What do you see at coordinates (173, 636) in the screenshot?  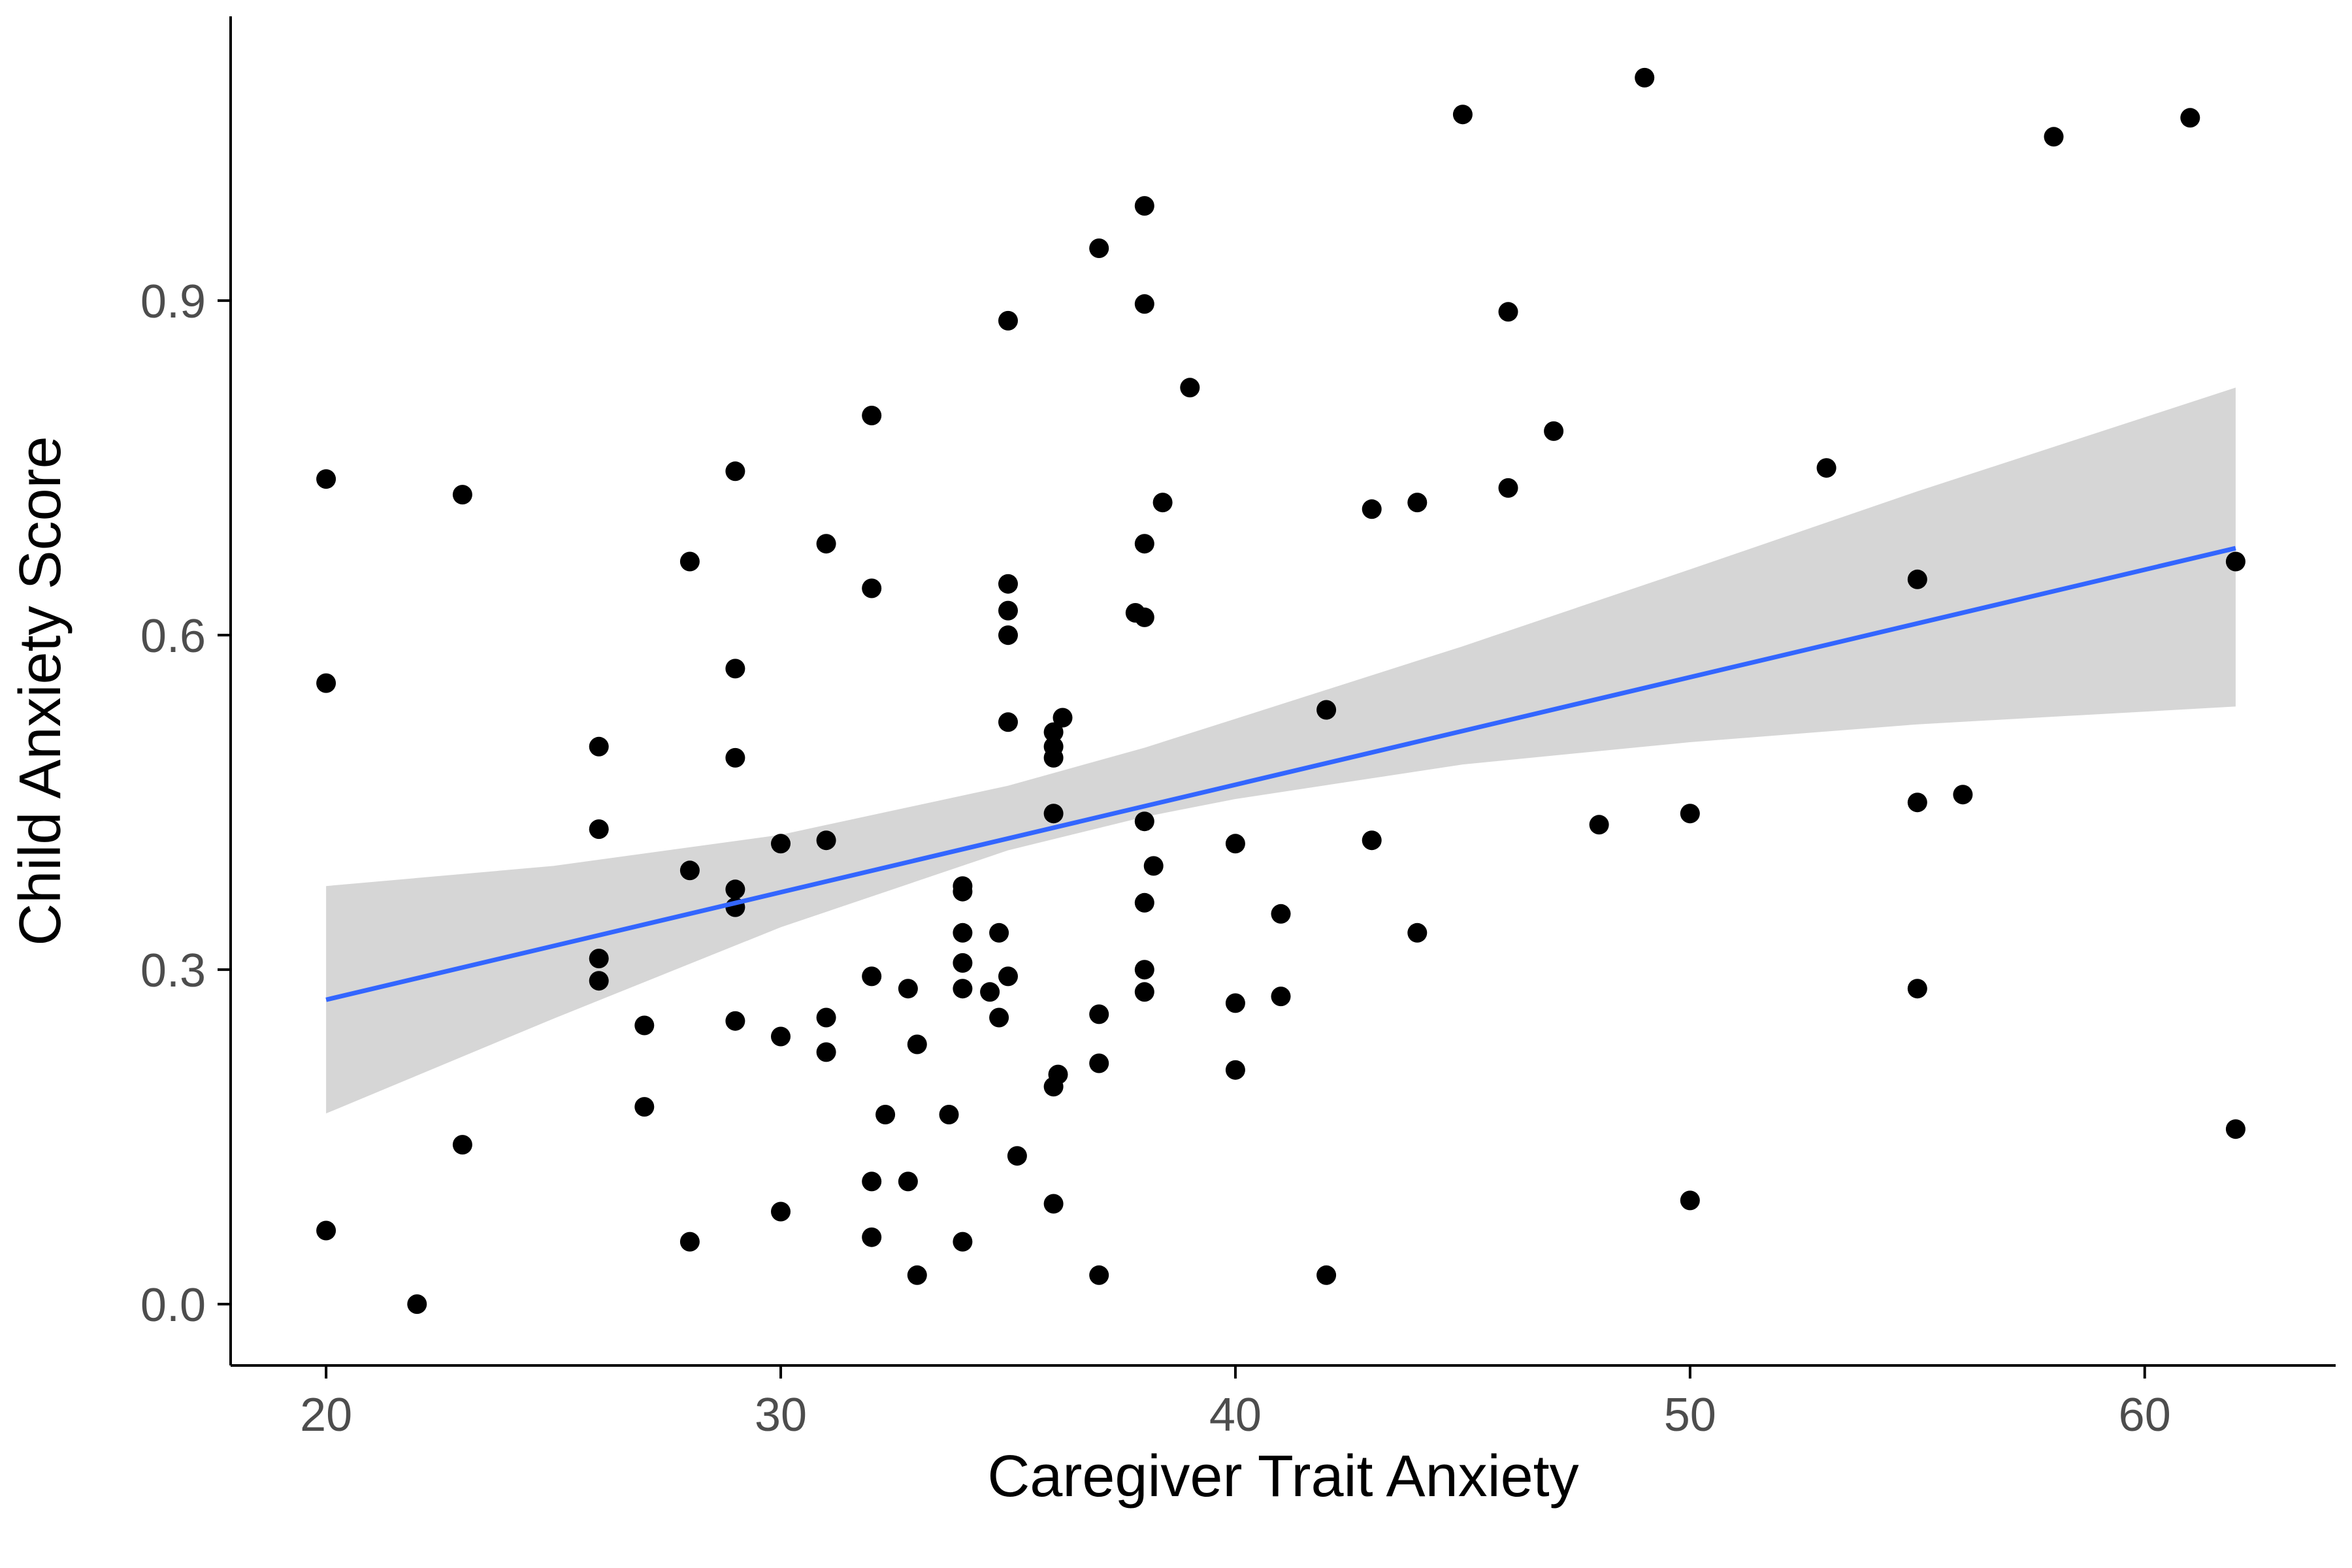 I see `y-tick-label: 0.6` at bounding box center [173, 636].